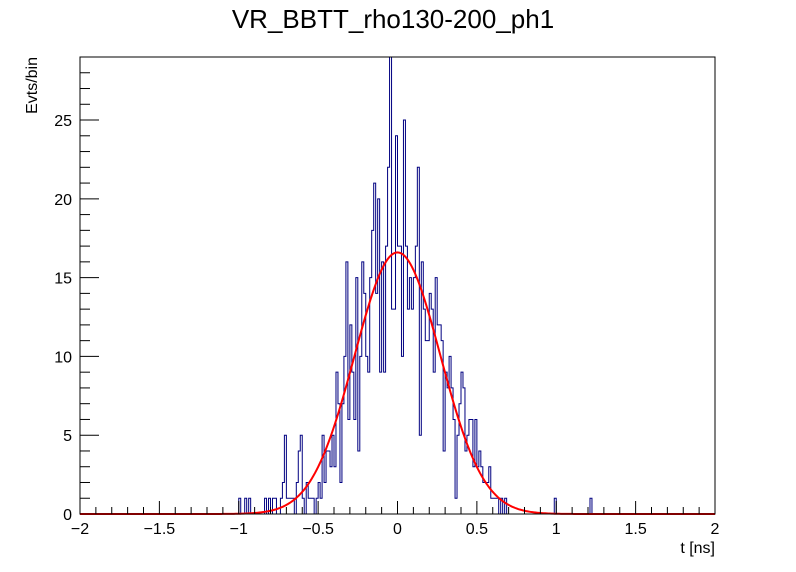 This screenshot has width=796, height=572. What do you see at coordinates (67, 436) in the screenshot?
I see `y-tick-label: 5` at bounding box center [67, 436].